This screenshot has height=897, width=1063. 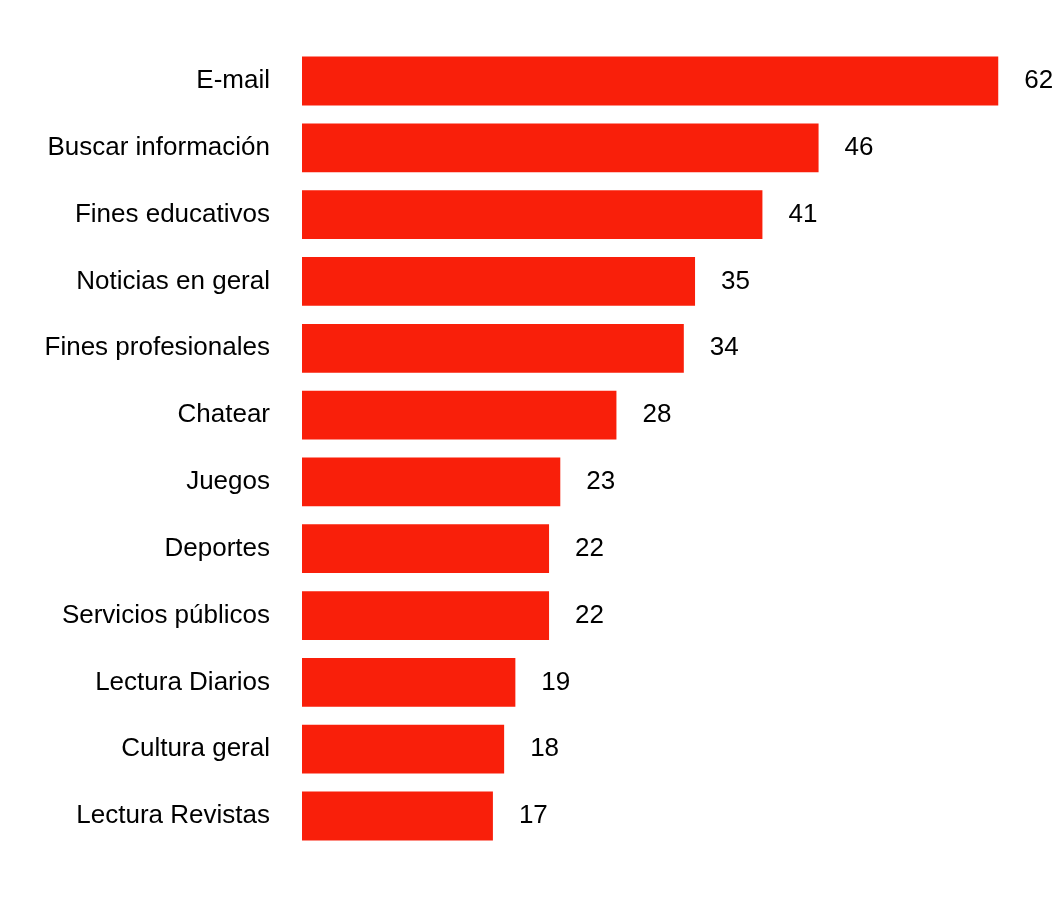 I want to click on y-tick-label: E-mail, so click(x=233, y=79).